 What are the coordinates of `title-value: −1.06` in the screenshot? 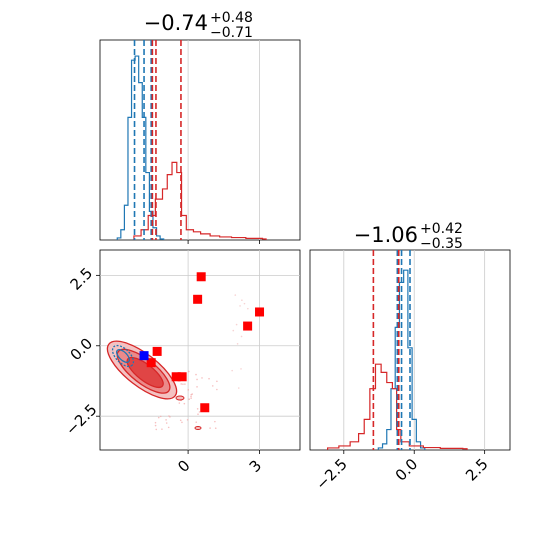 It's located at (386, 235).